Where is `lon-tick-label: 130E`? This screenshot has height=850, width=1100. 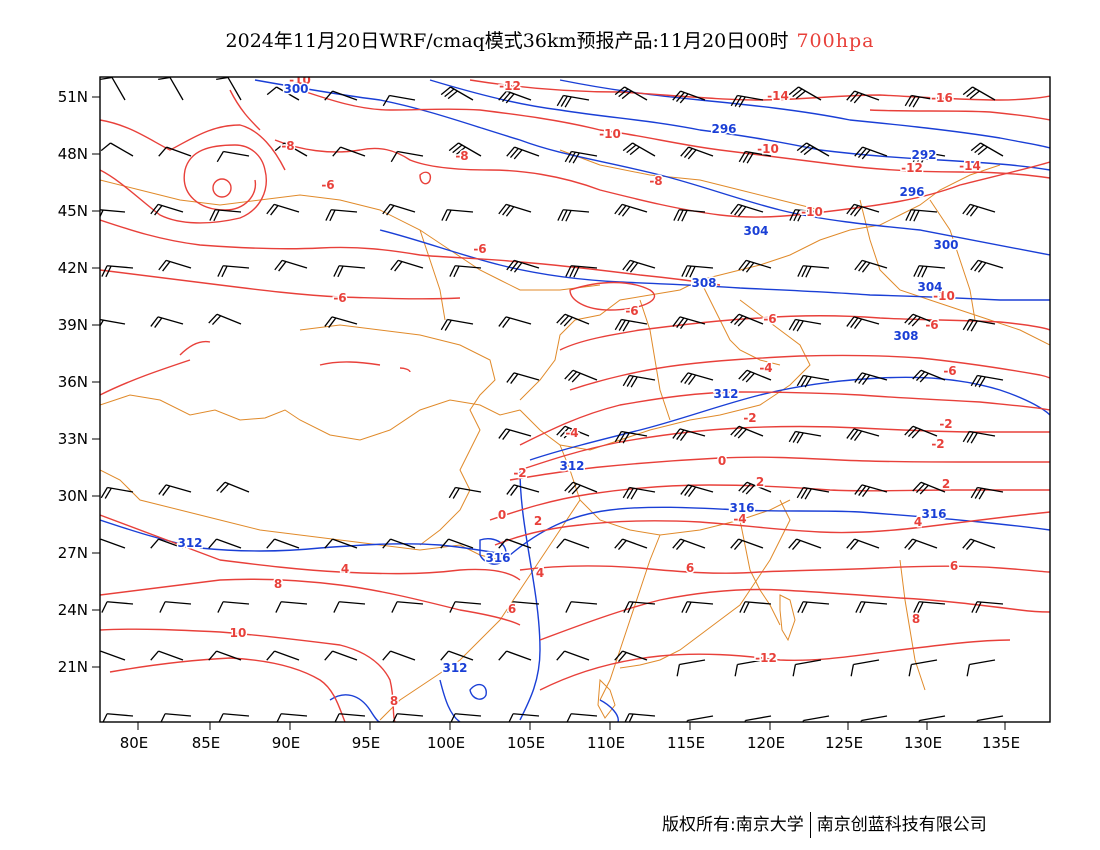
lon-tick-label: 130E is located at coordinates (923, 743).